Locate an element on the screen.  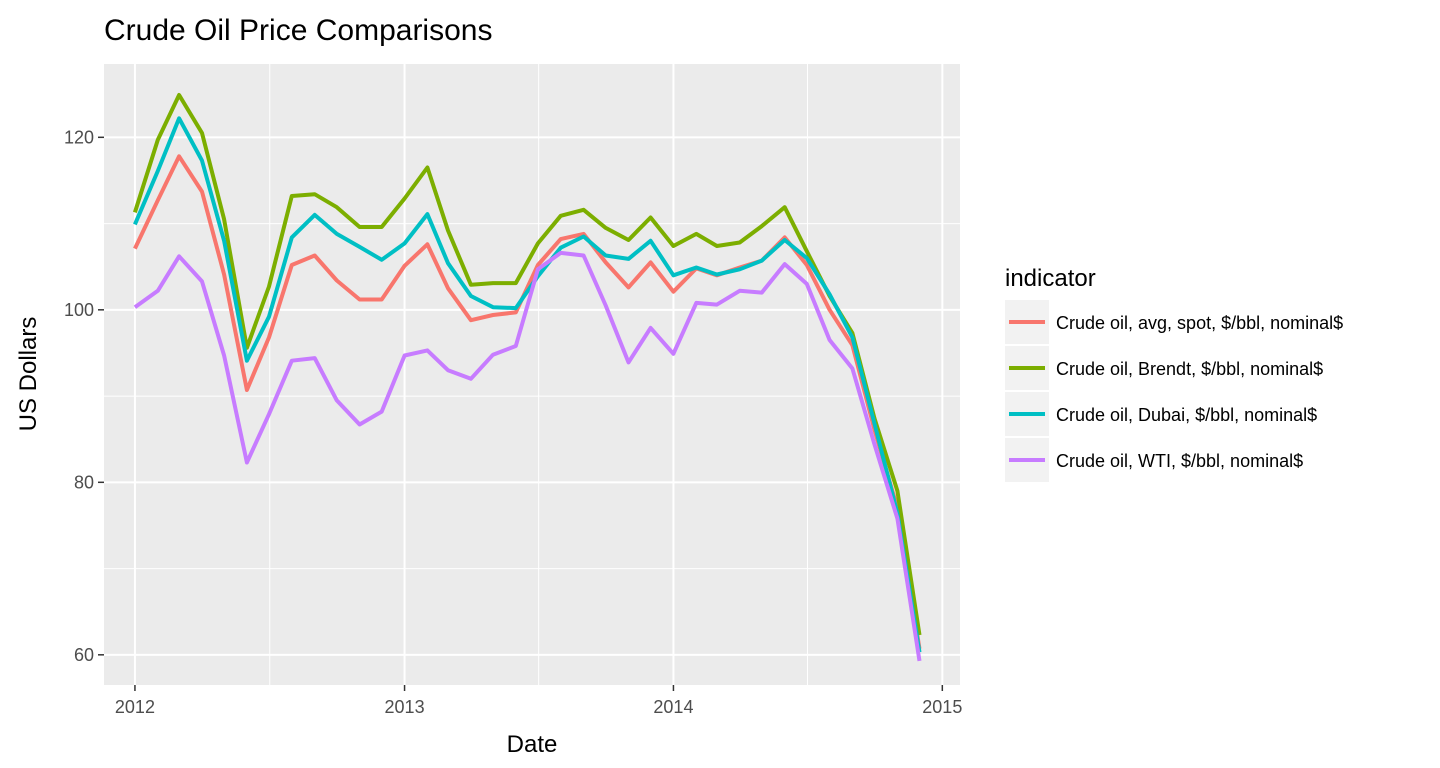
x-tick-label: 2015 is located at coordinates (942, 707).